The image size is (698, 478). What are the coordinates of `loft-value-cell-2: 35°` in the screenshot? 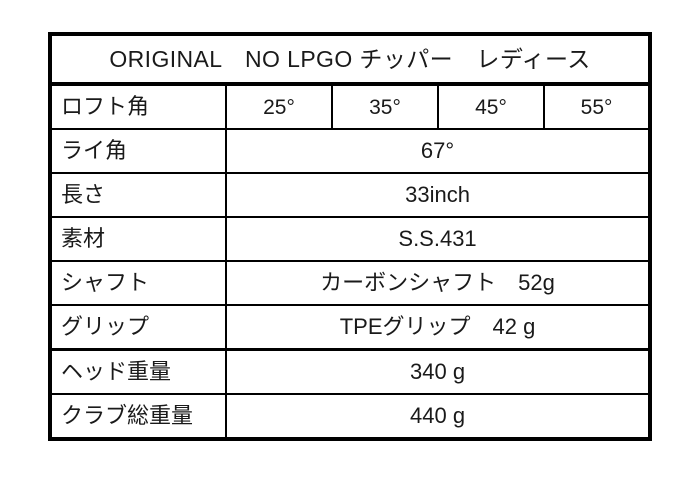 It's located at (385, 106).